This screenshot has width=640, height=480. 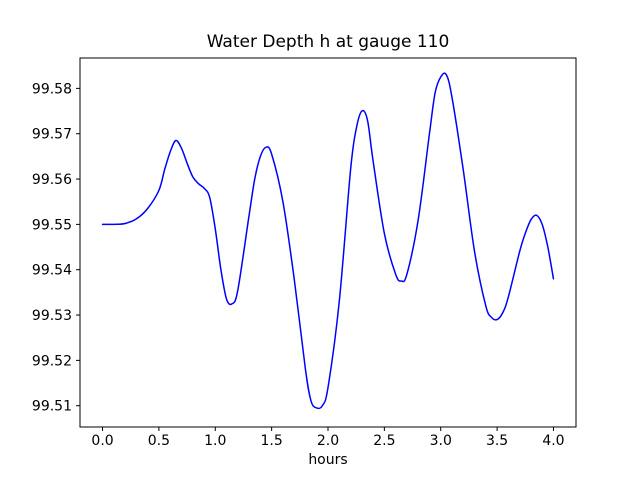 I want to click on x-axis-tick-label: 3.0, so click(x=441, y=441).